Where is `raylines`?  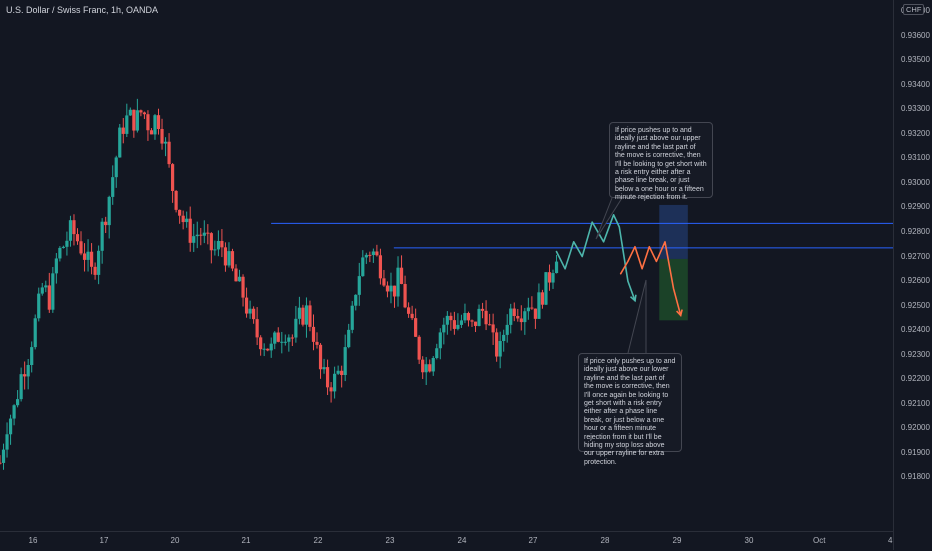 raylines is located at coordinates (582, 235).